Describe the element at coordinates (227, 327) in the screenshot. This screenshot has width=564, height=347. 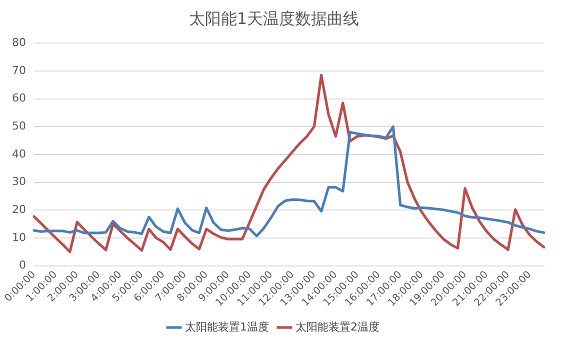
I see `legend-label: 太阳能装置1温度` at that location.